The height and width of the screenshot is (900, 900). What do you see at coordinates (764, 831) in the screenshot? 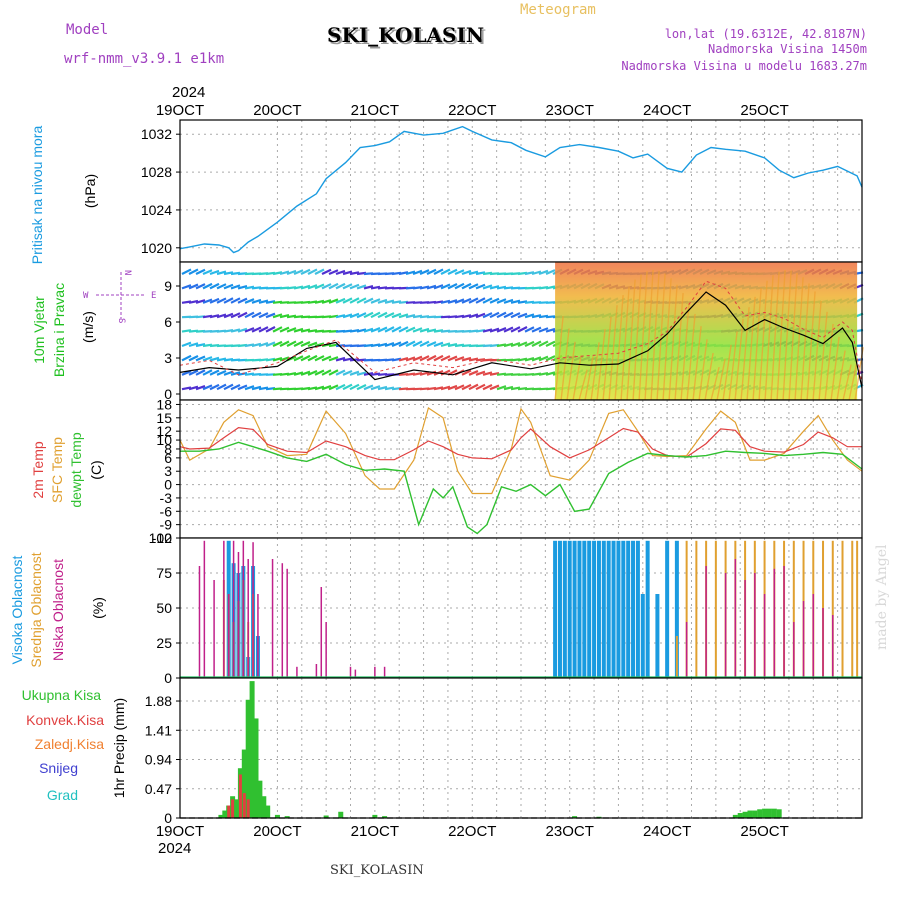
I see `x-tick-label: 25OCT` at bounding box center [764, 831].